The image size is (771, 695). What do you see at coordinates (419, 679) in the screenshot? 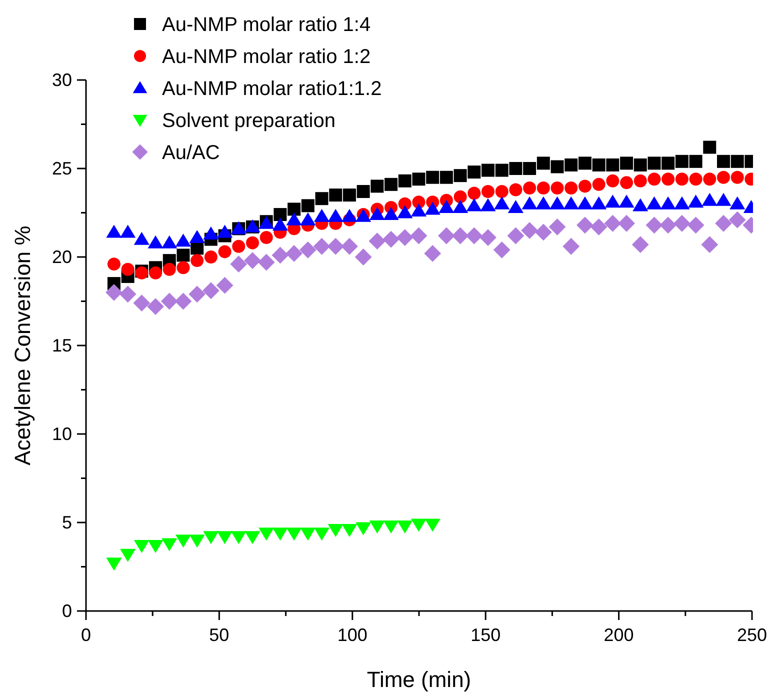
I see `x-axis-title: Time (min)` at bounding box center [419, 679].